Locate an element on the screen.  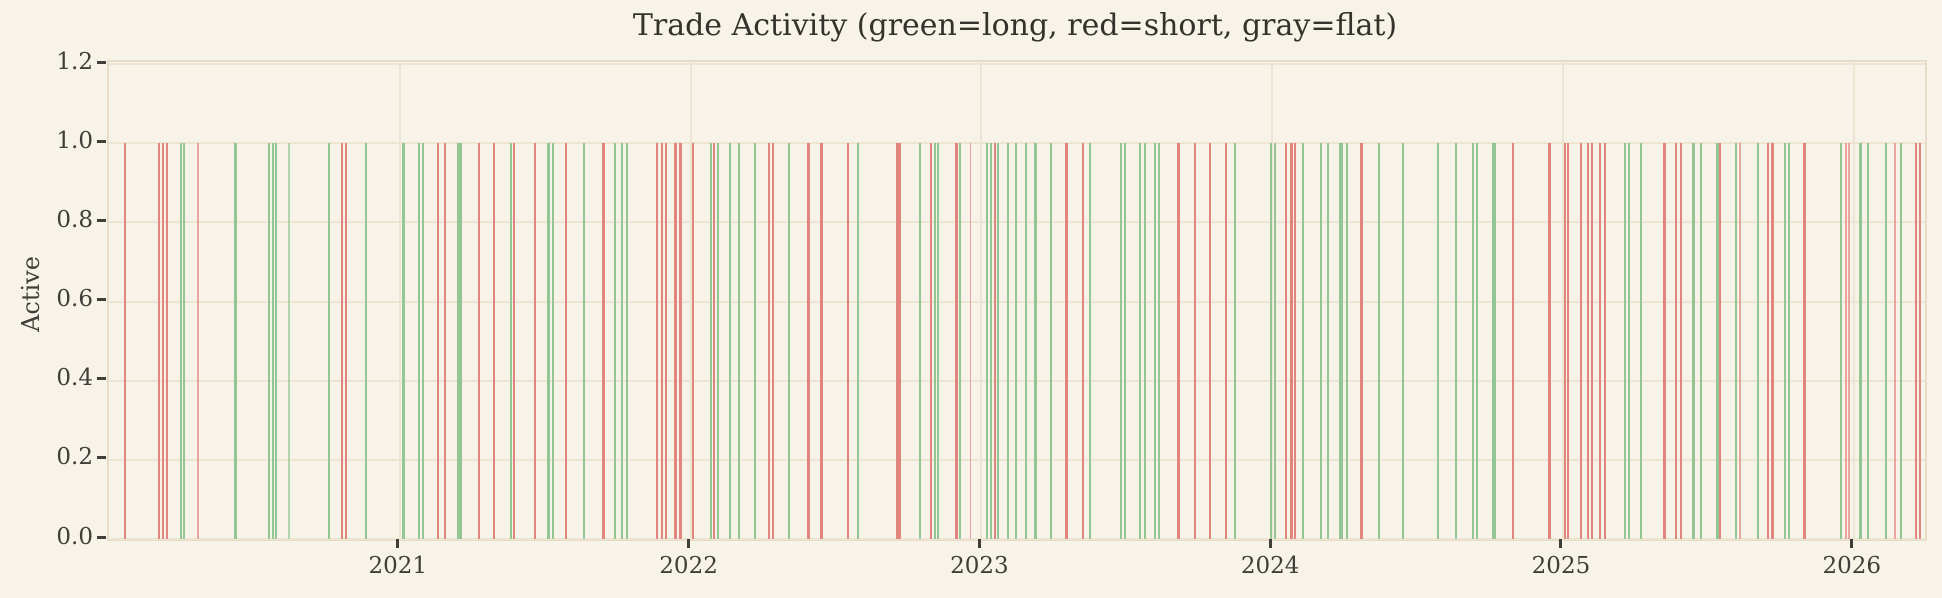
x-tick-label: 2021 is located at coordinates (398, 566).